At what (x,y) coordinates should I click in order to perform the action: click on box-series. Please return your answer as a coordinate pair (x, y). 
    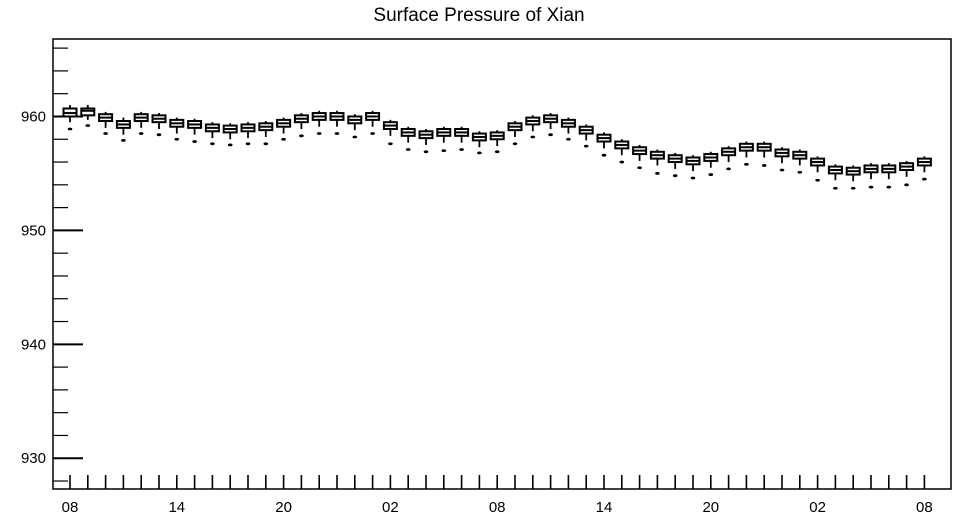
    Looking at the image, I should click on (497, 147).